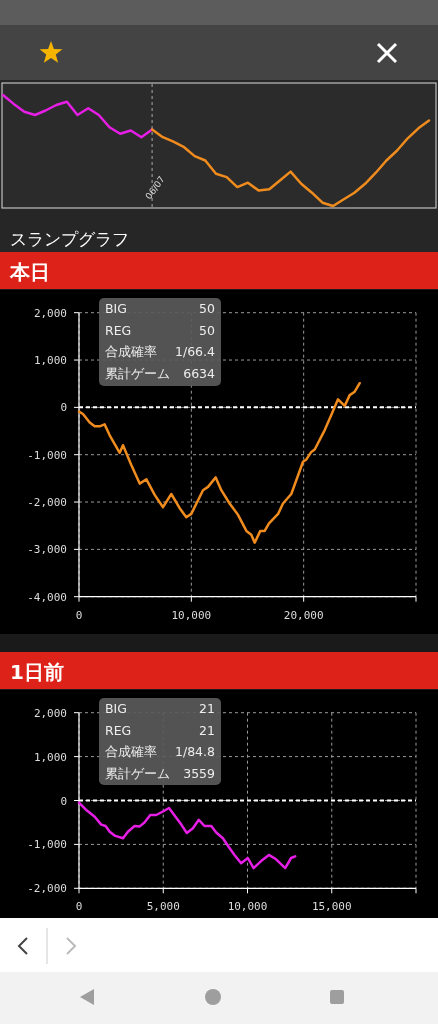 The image size is (438, 1024). Describe the element at coordinates (29, 272) in the screenshot. I see `chart-subtitle: 本日` at that location.